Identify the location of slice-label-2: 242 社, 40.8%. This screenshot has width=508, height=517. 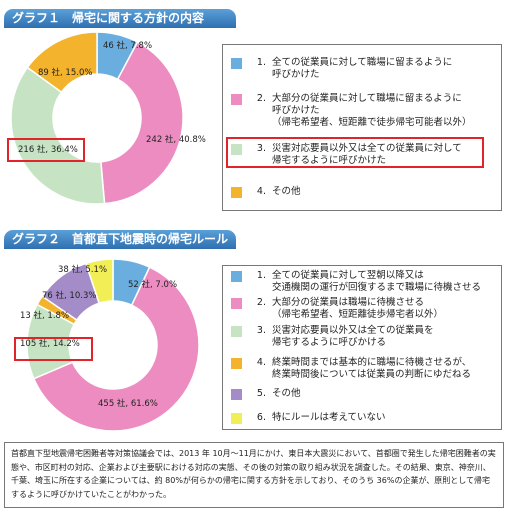
(176, 139).